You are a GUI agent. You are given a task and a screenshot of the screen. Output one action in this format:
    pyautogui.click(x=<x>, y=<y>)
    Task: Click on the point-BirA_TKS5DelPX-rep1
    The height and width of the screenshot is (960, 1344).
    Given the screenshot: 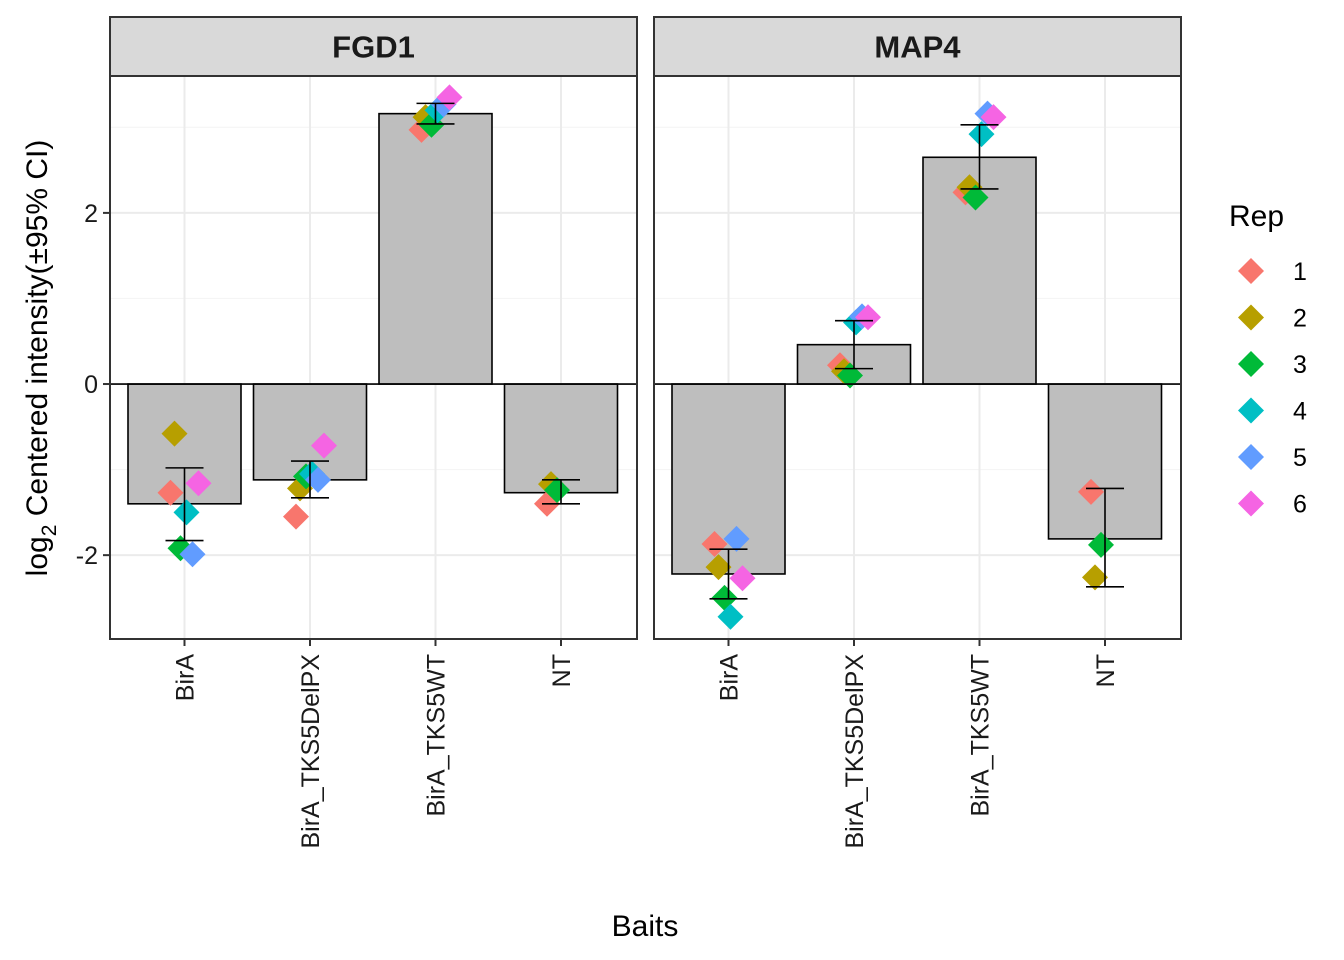 What is the action you would take?
    pyautogui.click(x=296, y=516)
    